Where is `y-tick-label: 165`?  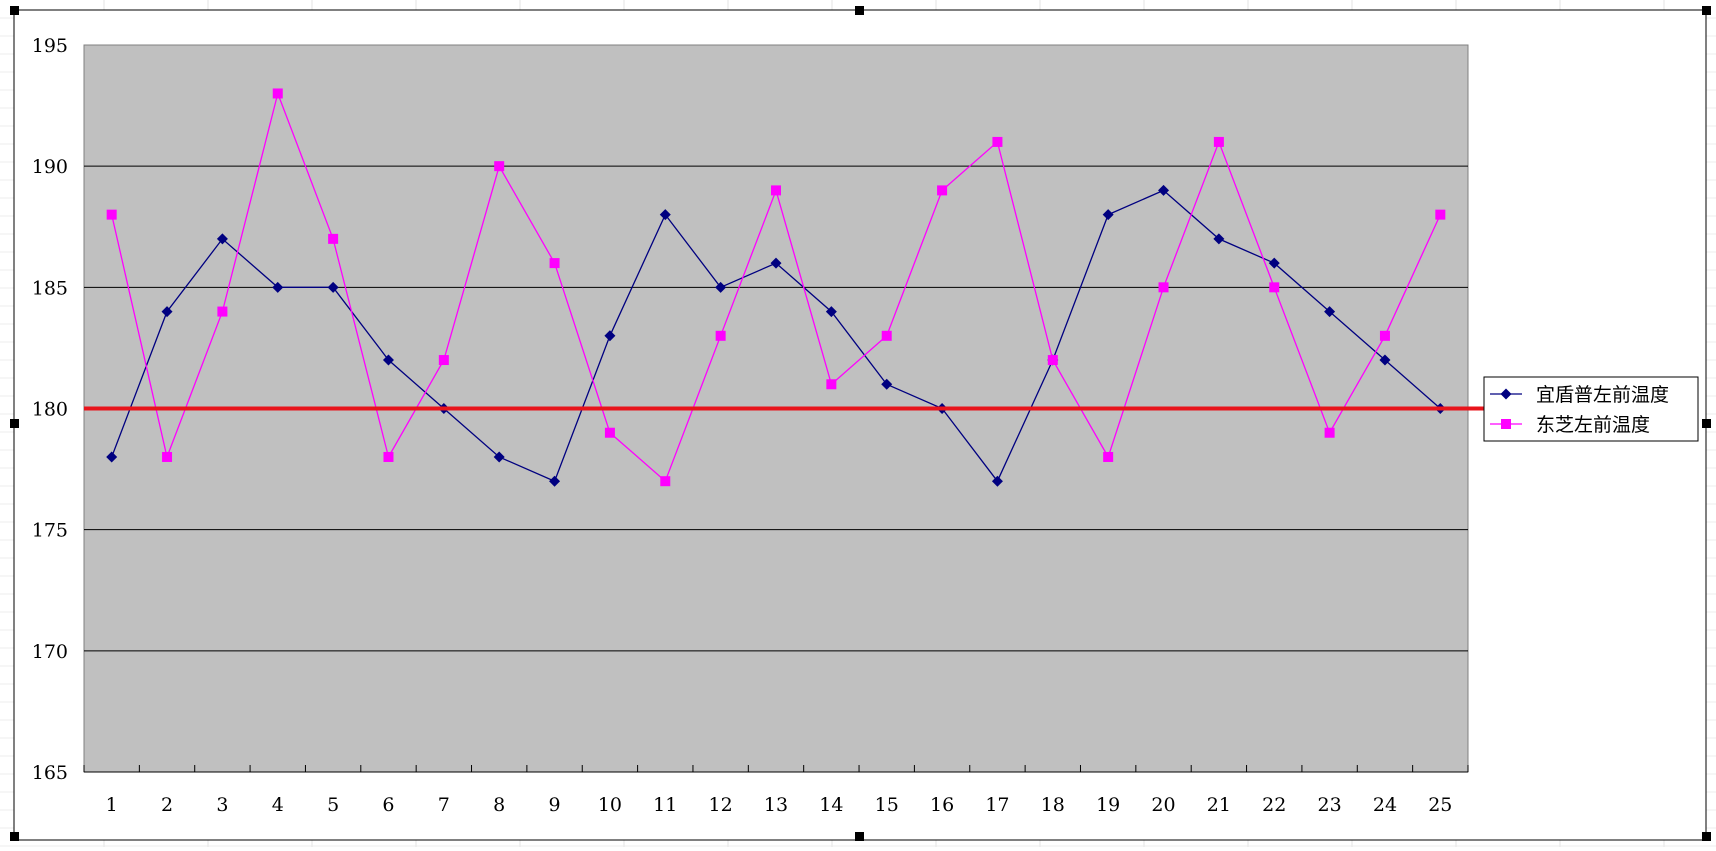 y-tick-label: 165 is located at coordinates (50, 773).